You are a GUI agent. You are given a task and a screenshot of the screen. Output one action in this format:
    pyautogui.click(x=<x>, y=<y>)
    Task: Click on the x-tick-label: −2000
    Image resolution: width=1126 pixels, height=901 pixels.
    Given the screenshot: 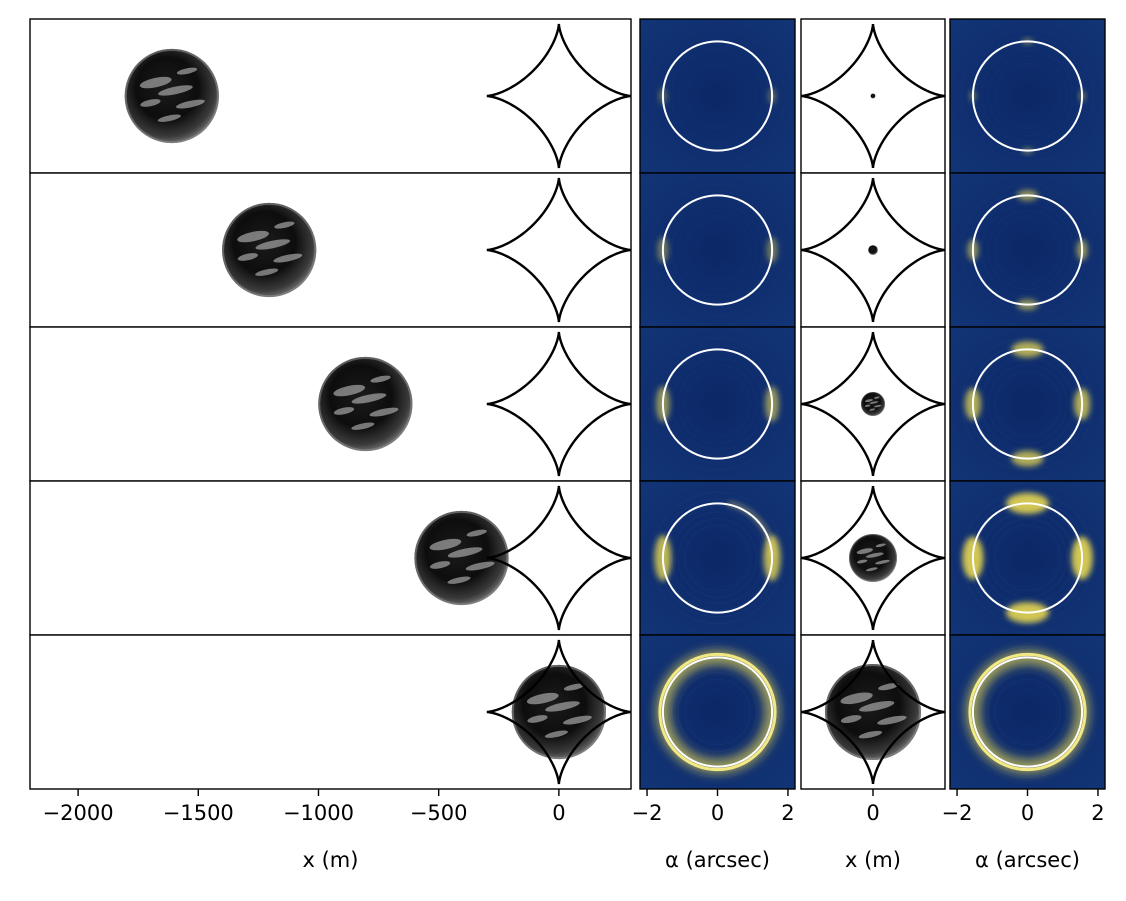 What is the action you would take?
    pyautogui.click(x=78, y=813)
    